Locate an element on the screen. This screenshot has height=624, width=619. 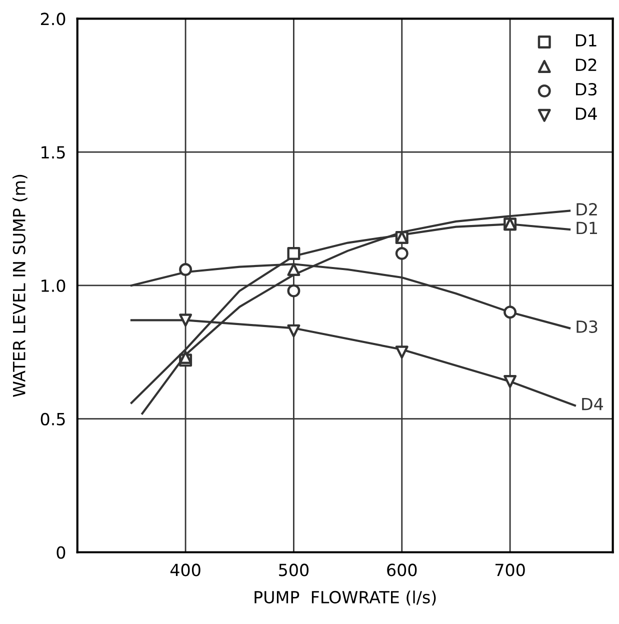
y-tick-label: 2.0 is located at coordinates (53, 19).